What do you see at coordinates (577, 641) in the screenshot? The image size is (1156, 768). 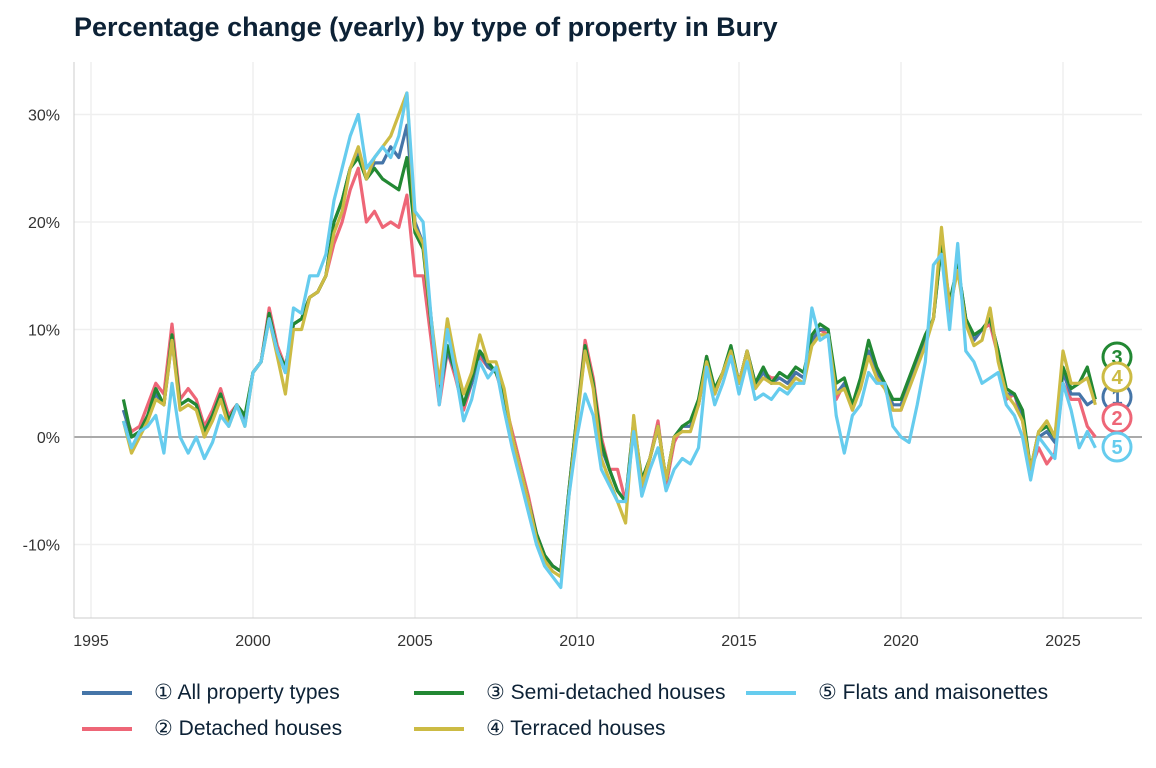 I see `x-tick-label: 2010` at bounding box center [577, 641].